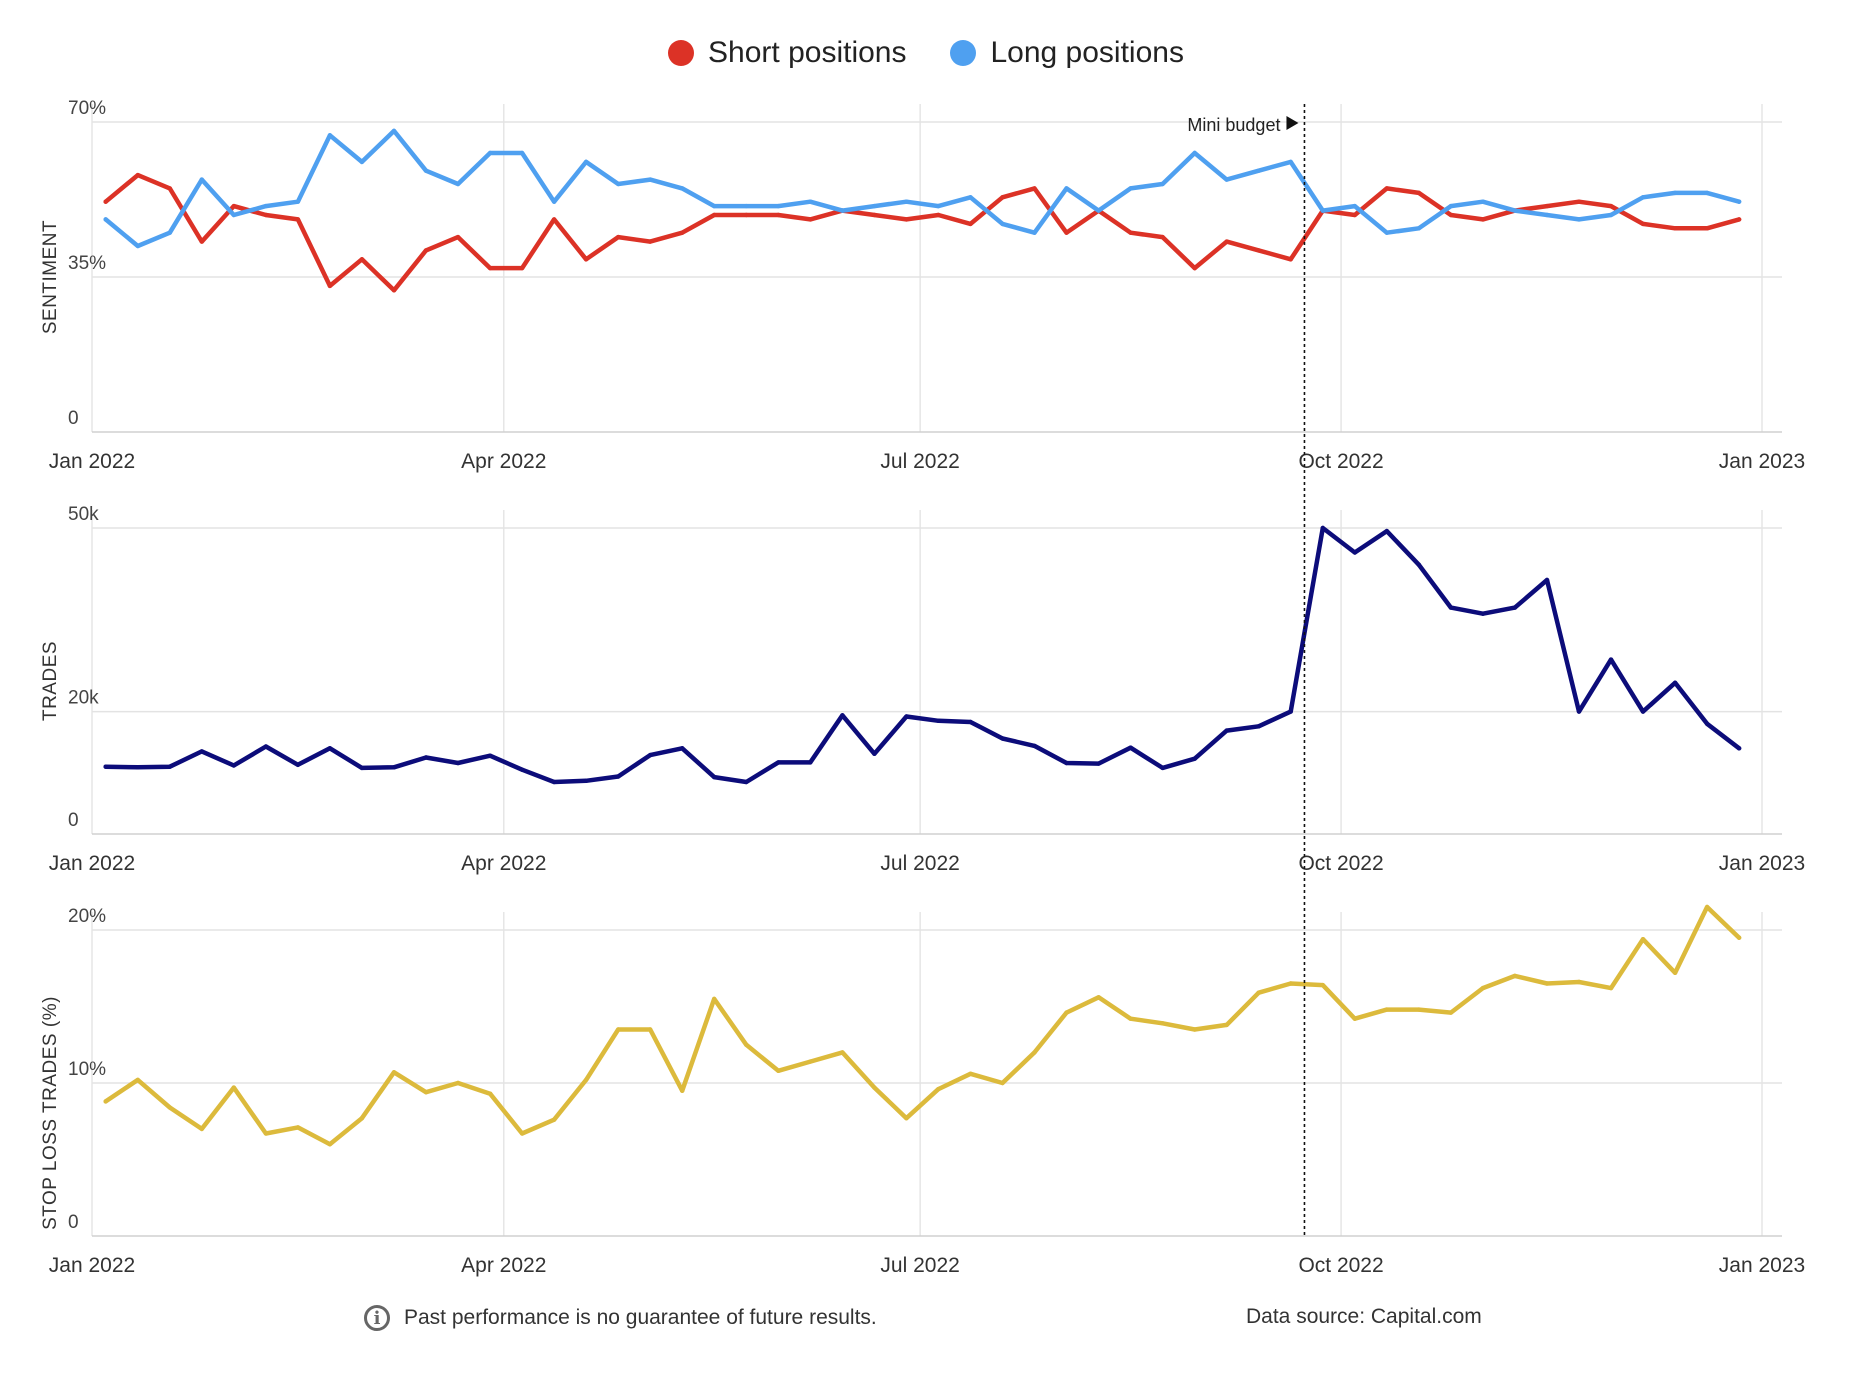 The image size is (1852, 1386). What do you see at coordinates (1067, 53) in the screenshot?
I see `legend-item-long: Long positions` at bounding box center [1067, 53].